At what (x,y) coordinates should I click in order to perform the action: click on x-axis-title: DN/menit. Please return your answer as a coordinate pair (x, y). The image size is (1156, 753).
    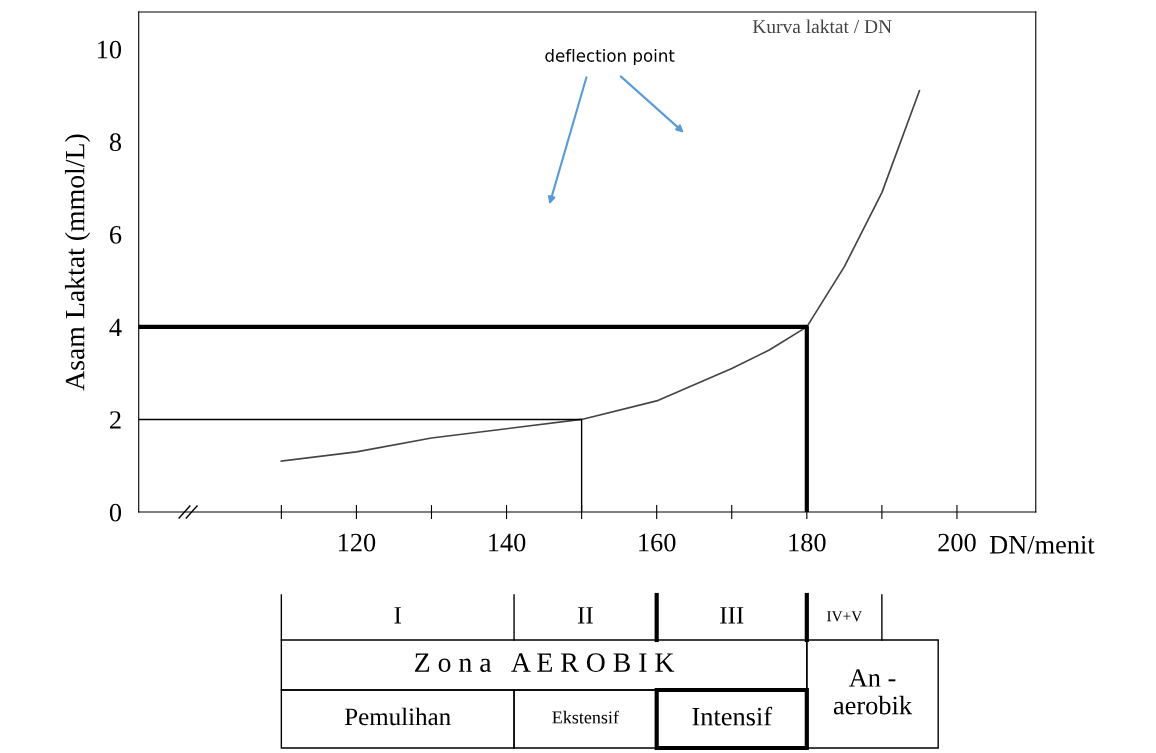
    Looking at the image, I should click on (1042, 544).